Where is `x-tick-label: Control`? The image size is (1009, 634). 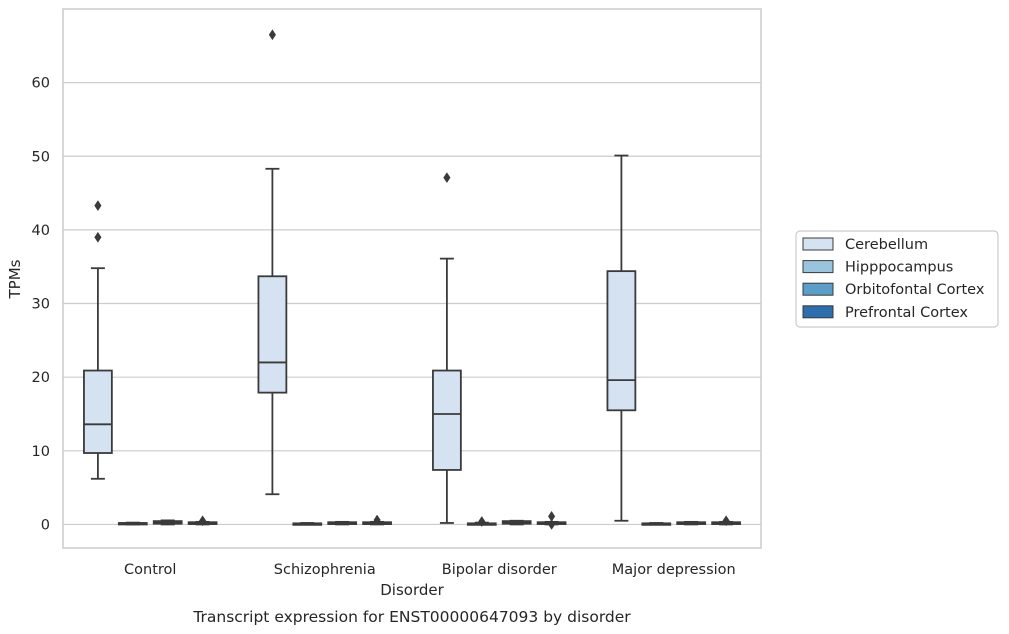 x-tick-label: Control is located at coordinates (150, 570).